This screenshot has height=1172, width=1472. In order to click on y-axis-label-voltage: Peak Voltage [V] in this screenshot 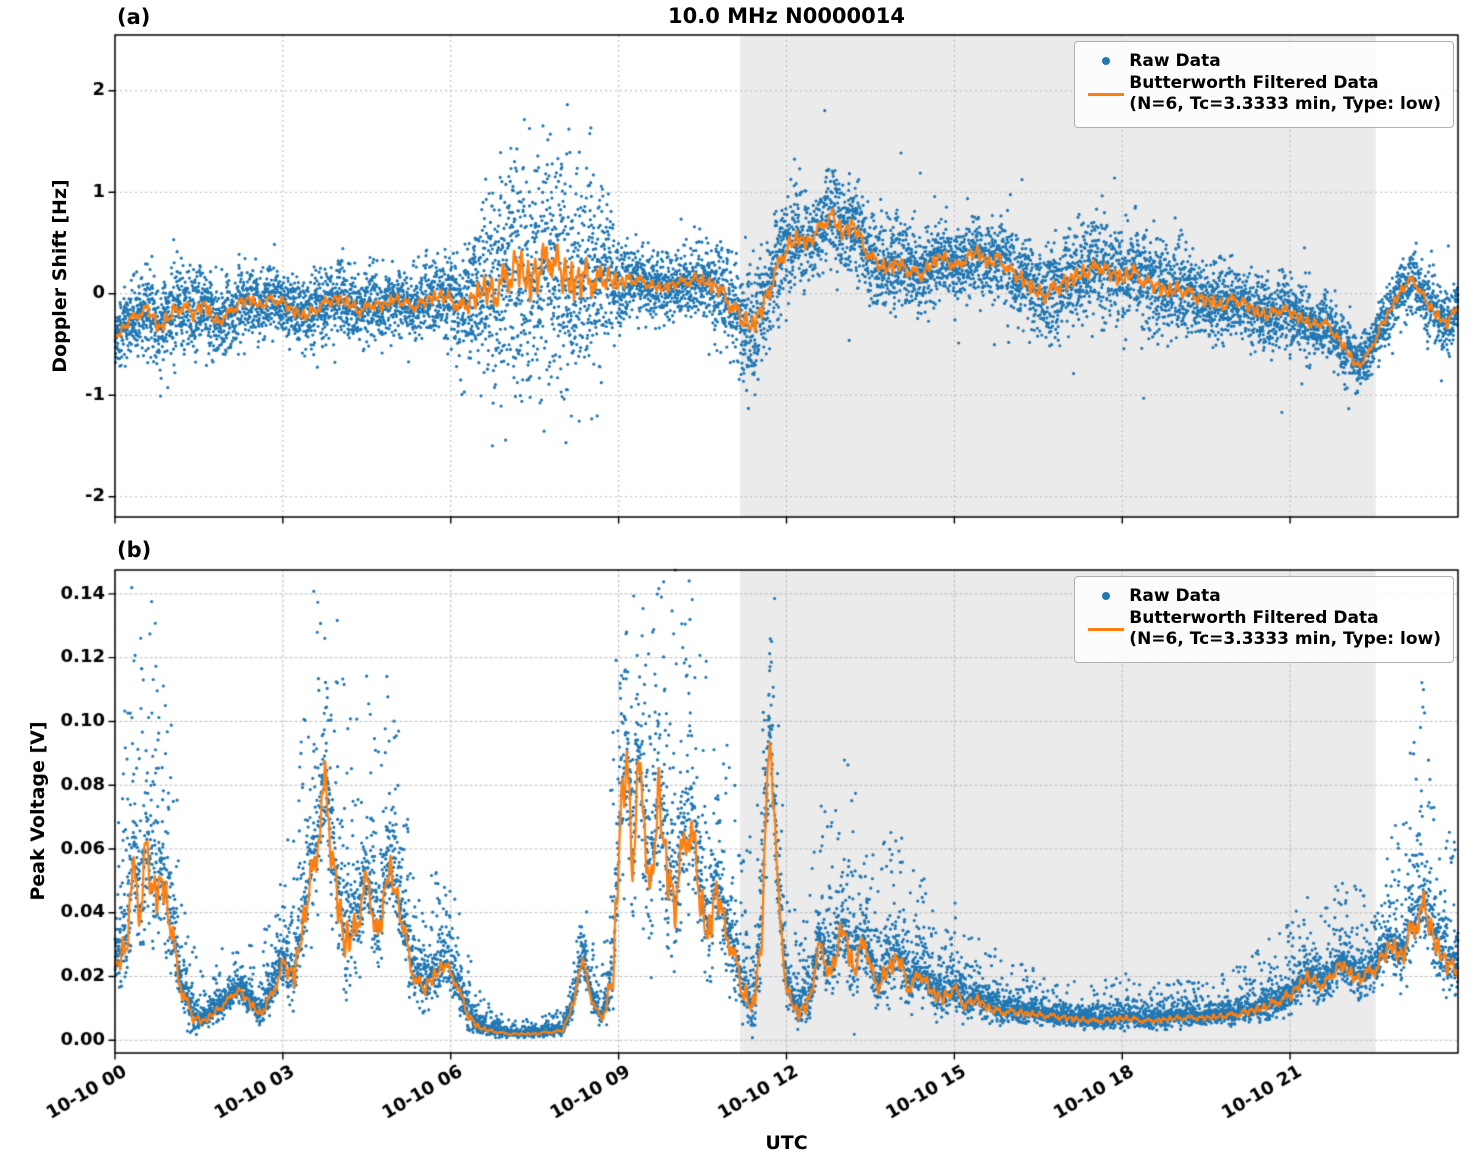, I will do `click(38, 811)`.